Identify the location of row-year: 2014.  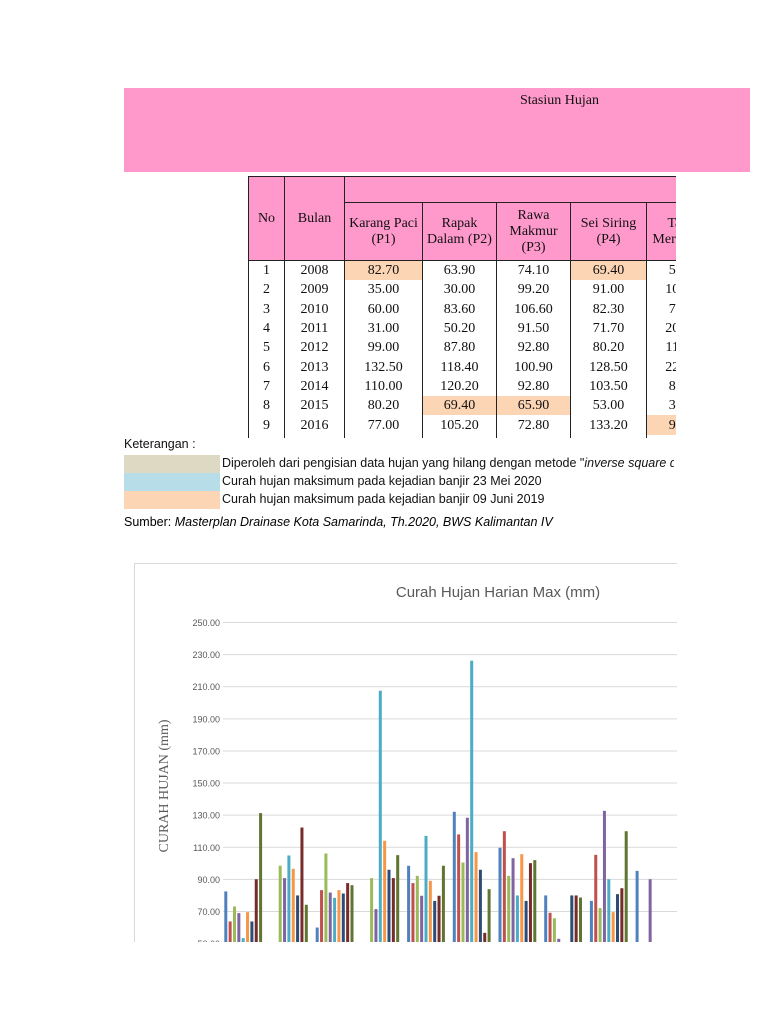
(314, 386).